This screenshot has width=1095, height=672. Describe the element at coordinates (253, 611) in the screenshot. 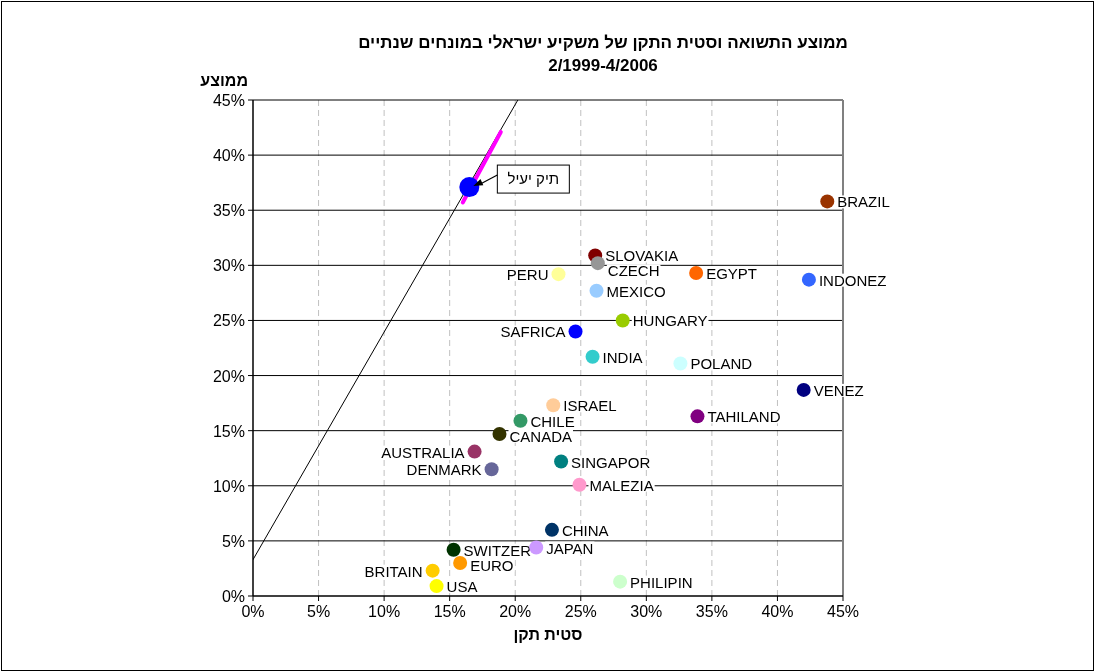

I see `x-tick-label: 0%` at that location.